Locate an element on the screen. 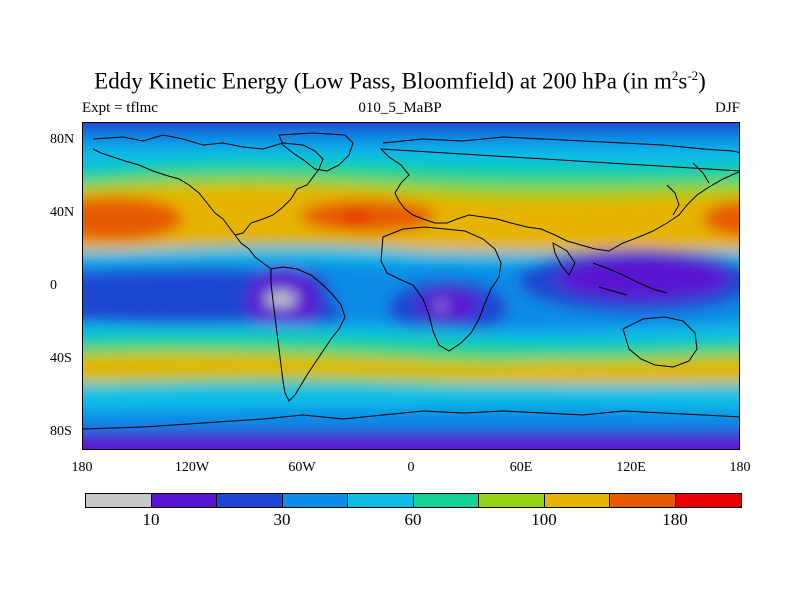 This screenshot has height=600, width=800. minimum-eastpacific is located at coordinates (105, 301).